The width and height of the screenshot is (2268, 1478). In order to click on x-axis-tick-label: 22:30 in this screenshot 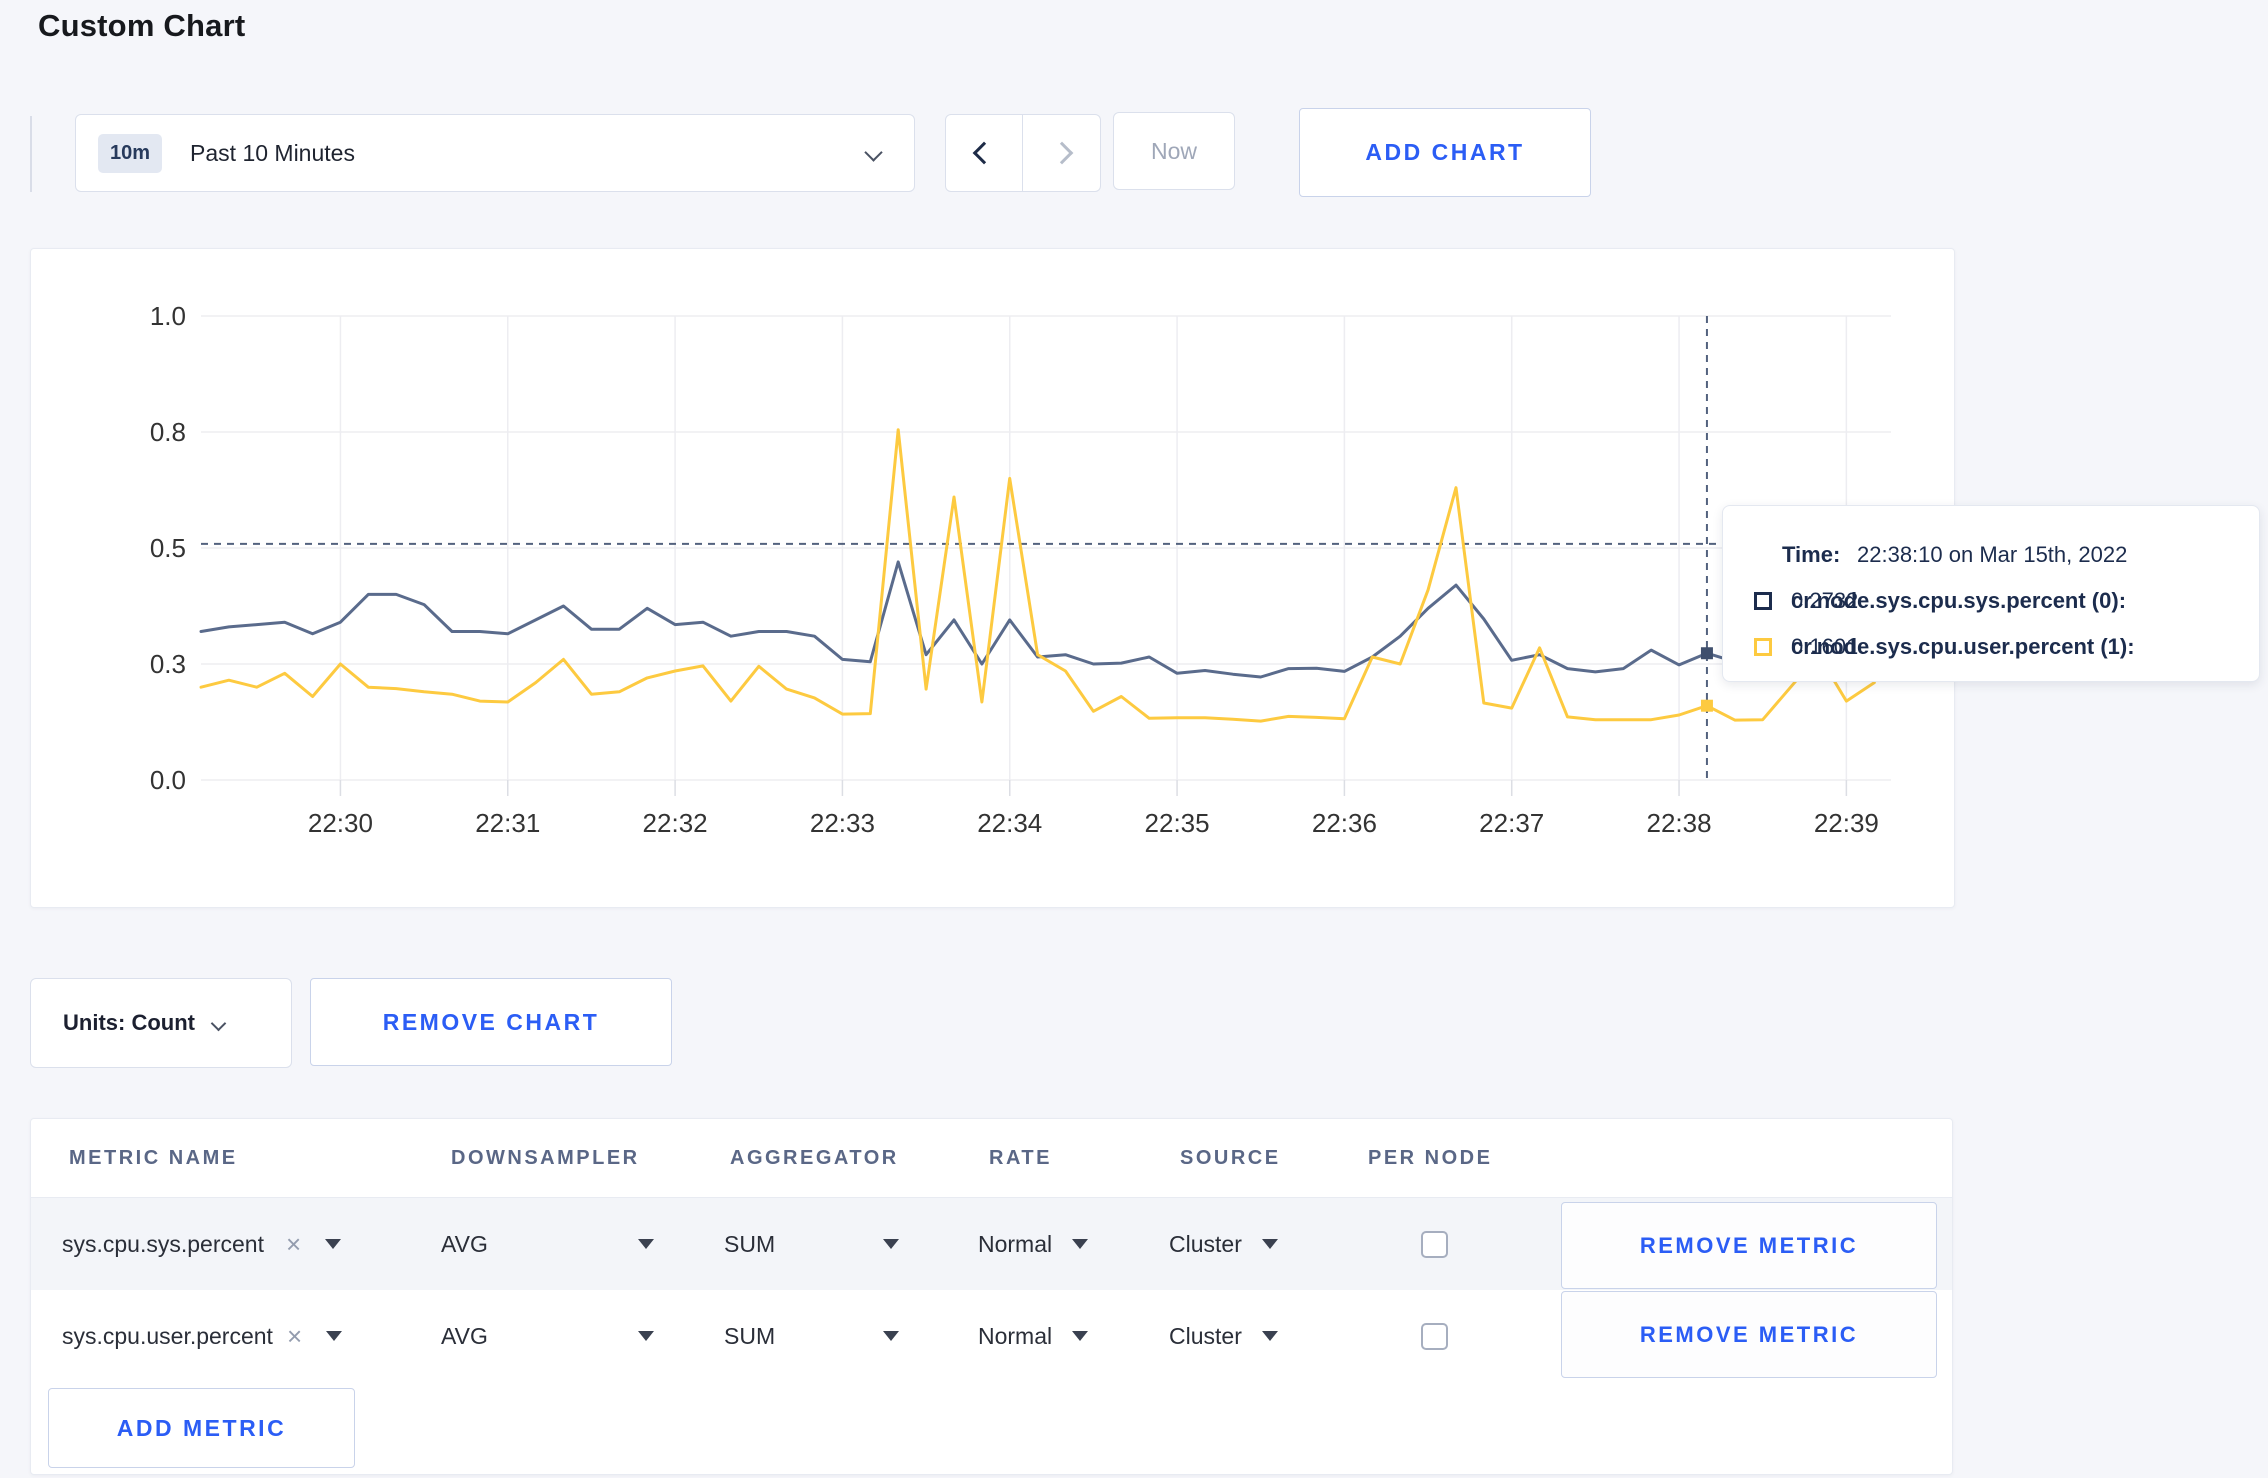, I will do `click(340, 823)`.